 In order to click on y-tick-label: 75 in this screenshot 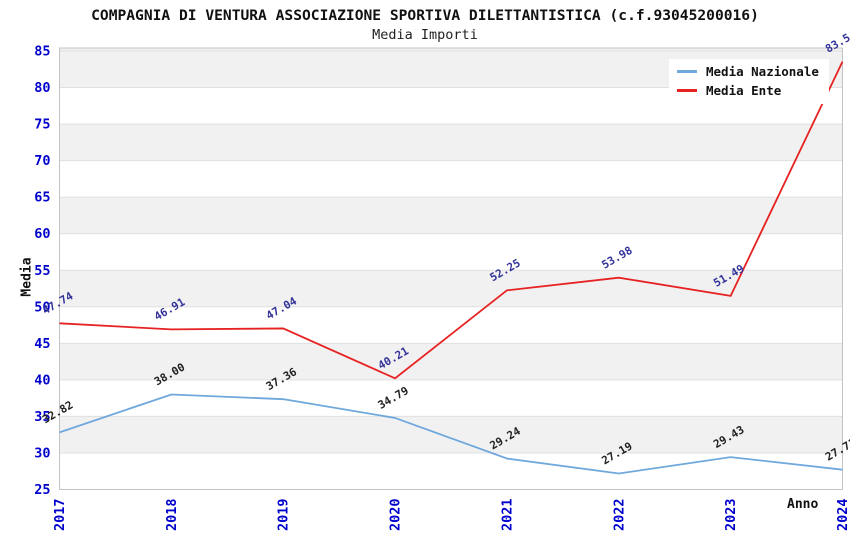, I will do `click(42, 125)`.